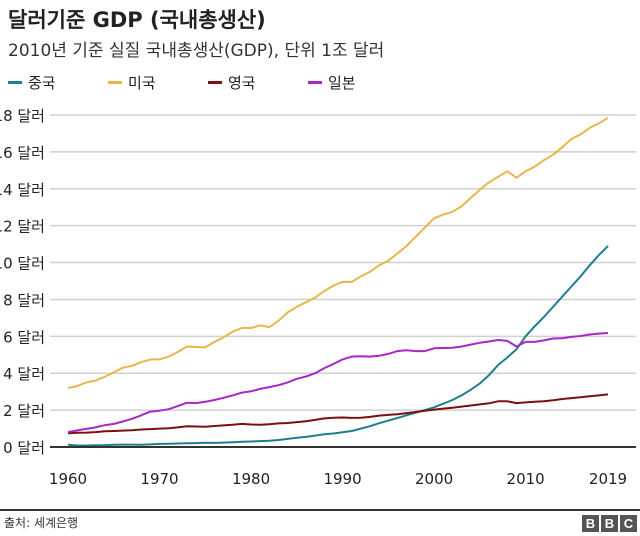 Image resolution: width=640 pixels, height=536 pixels. Describe the element at coordinates (22, 190) in the screenshot. I see `y-tick-label: 14 달러` at that location.